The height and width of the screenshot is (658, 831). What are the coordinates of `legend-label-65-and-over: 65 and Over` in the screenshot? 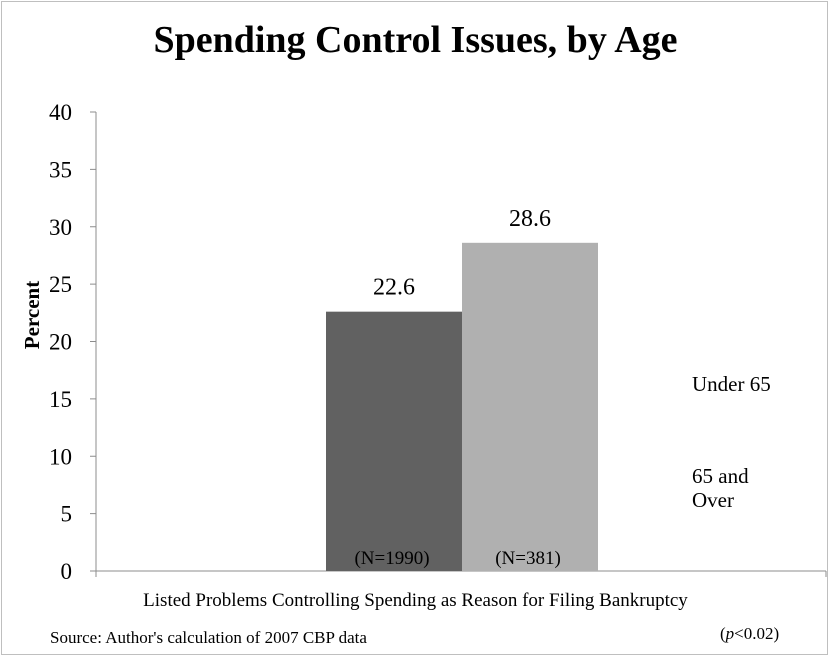 It's located at (737, 488).